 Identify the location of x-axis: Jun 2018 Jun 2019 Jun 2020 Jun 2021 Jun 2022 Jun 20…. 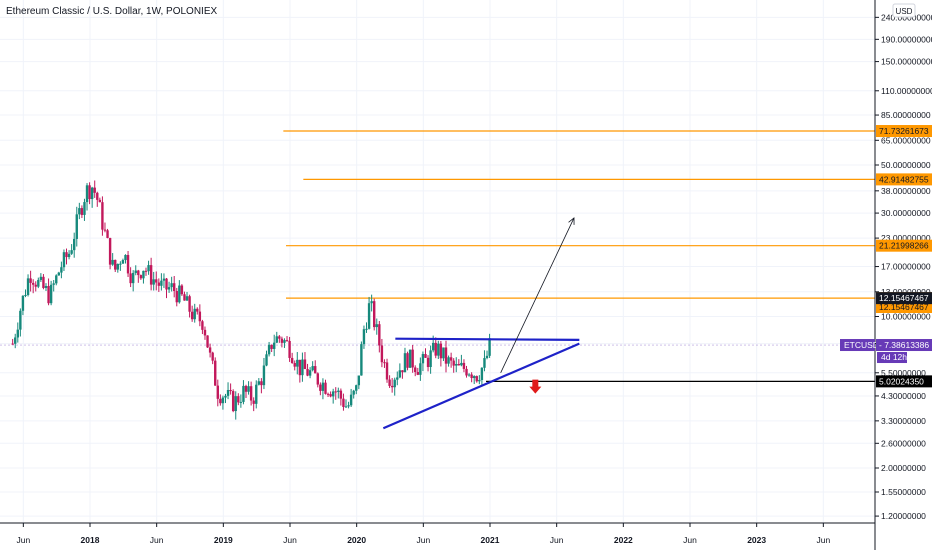
(423, 534).